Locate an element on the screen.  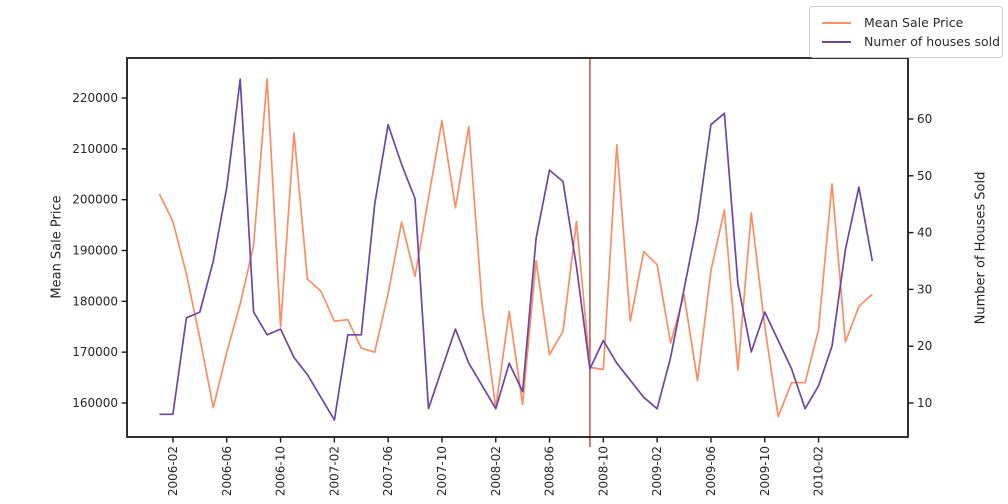
x-tick-label: 2009-02 is located at coordinates (657, 471).